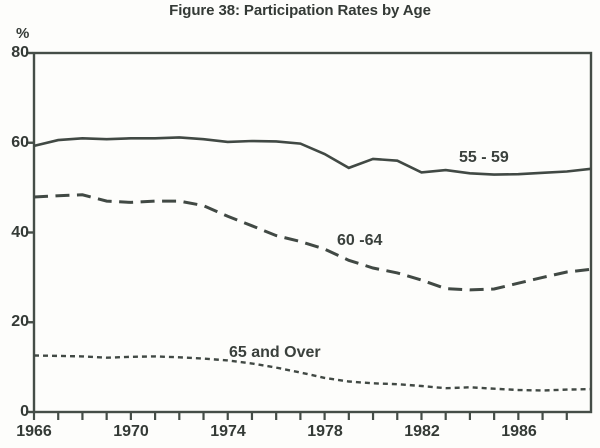  Describe the element at coordinates (519, 431) in the screenshot. I see `xtick-label-1986: 1986` at that location.